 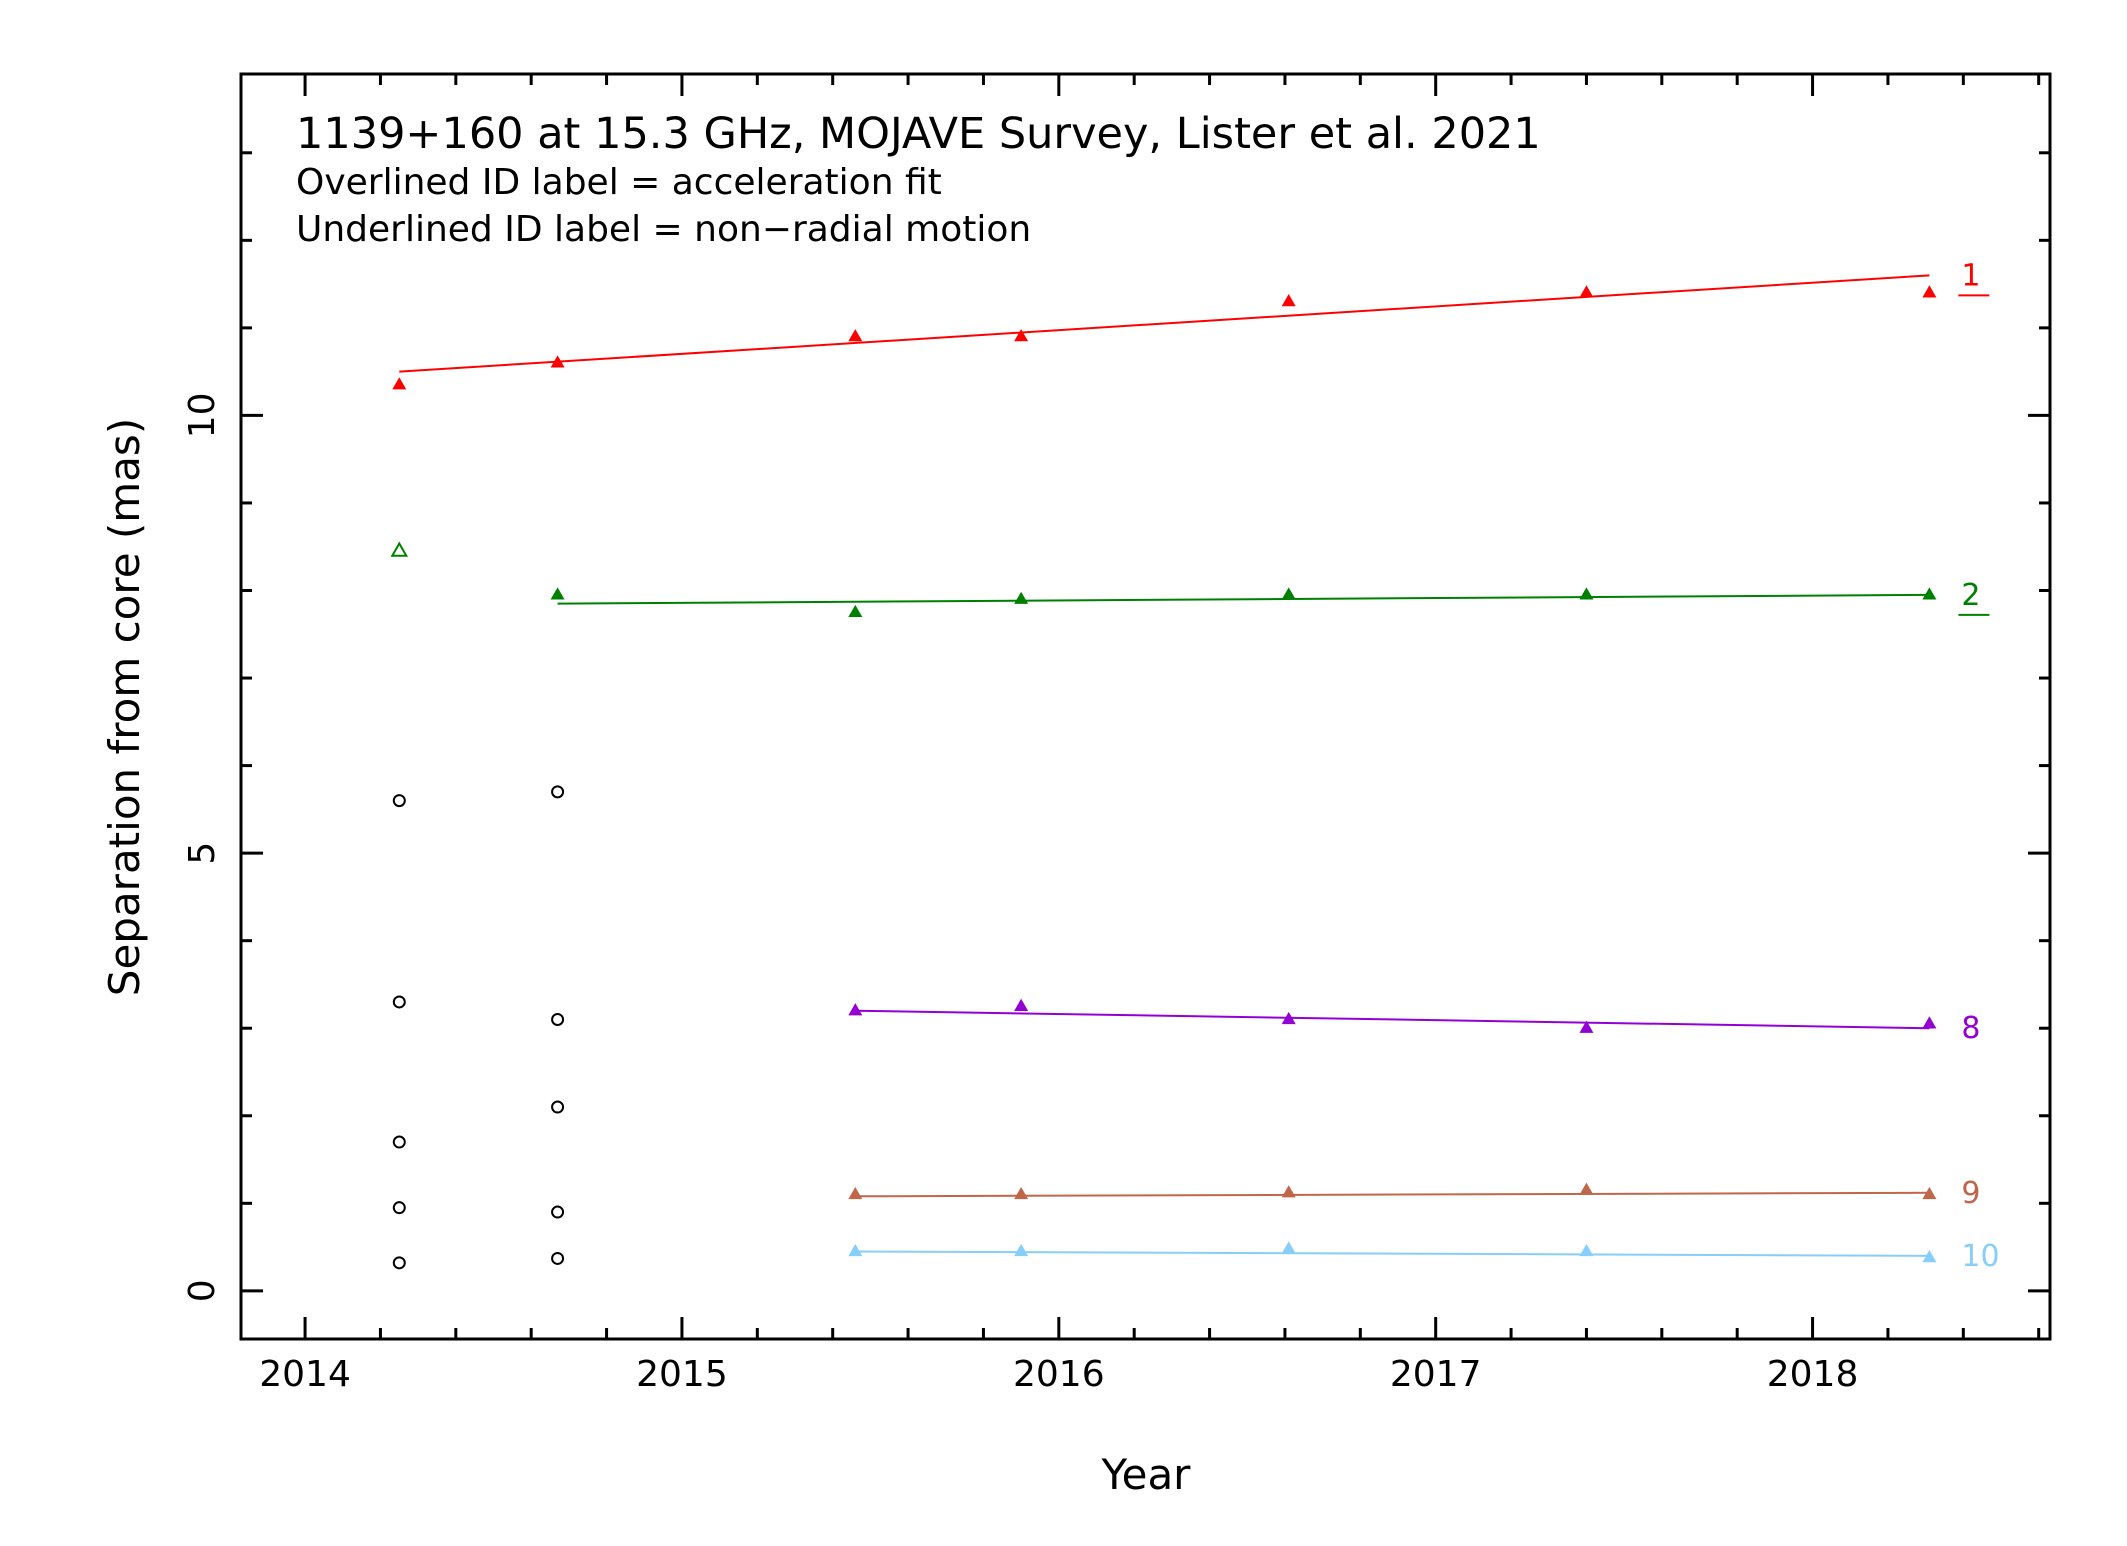 What do you see at coordinates (682, 1374) in the screenshot?
I see `x-tick-label: 2015` at bounding box center [682, 1374].